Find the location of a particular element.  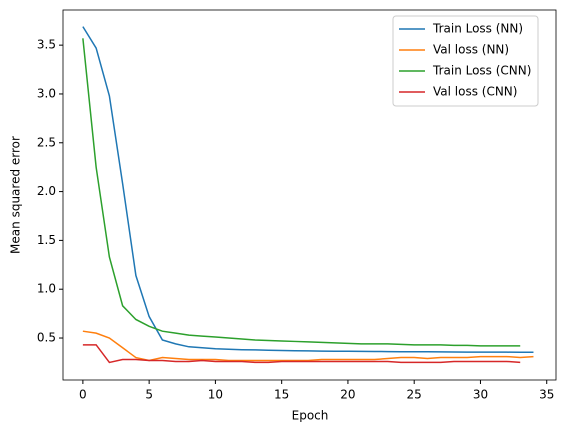

y-tick-label: 3.5 is located at coordinates (46, 45).